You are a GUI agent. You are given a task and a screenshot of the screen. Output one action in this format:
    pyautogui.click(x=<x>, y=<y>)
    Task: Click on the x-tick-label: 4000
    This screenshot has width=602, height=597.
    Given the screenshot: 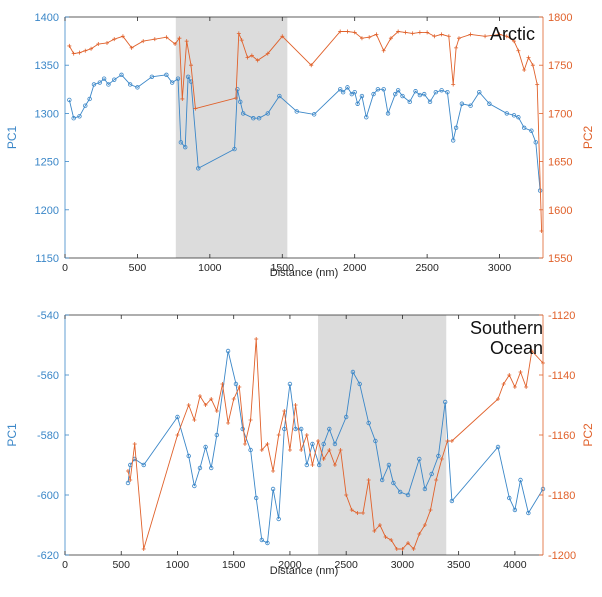 What is the action you would take?
    pyautogui.click(x=515, y=565)
    